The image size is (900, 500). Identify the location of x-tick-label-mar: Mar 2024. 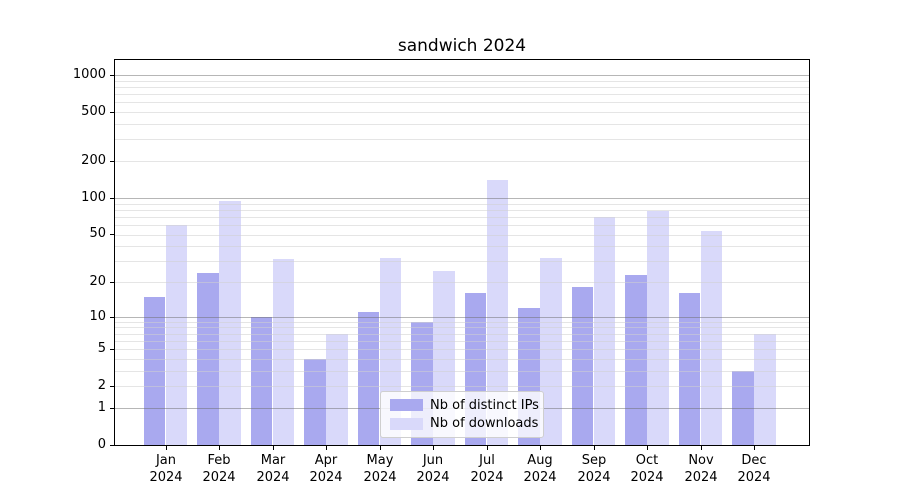
(273, 469).